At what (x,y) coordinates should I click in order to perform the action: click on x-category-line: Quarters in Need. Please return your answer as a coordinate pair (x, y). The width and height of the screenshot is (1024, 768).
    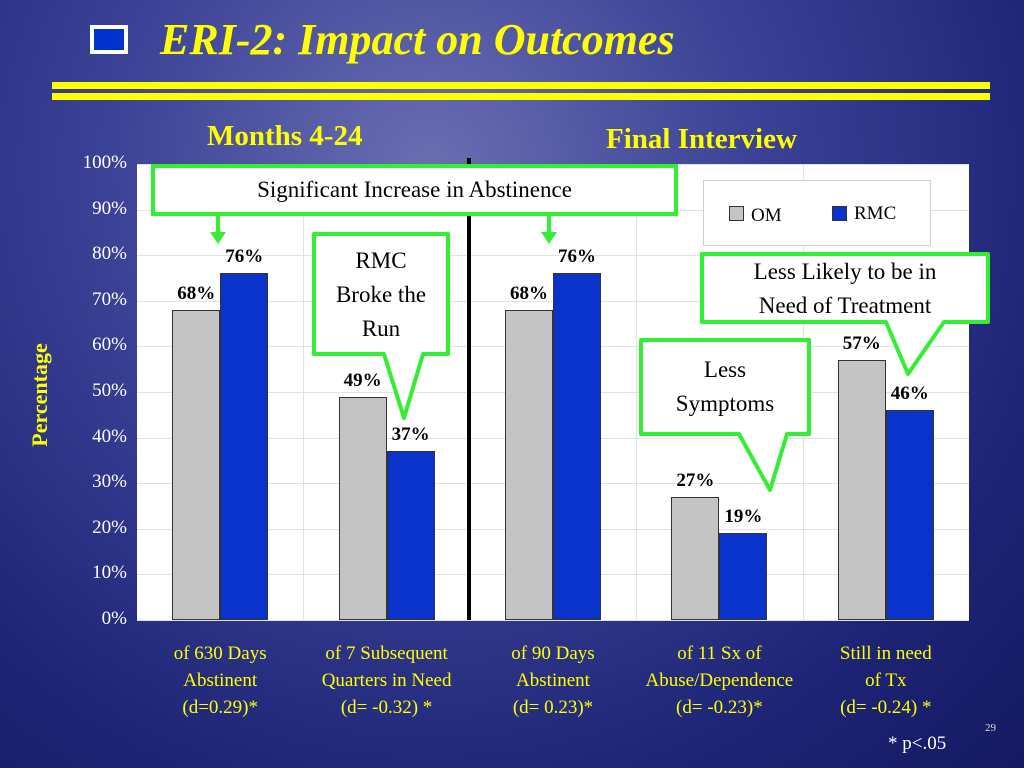
    Looking at the image, I should click on (386, 680).